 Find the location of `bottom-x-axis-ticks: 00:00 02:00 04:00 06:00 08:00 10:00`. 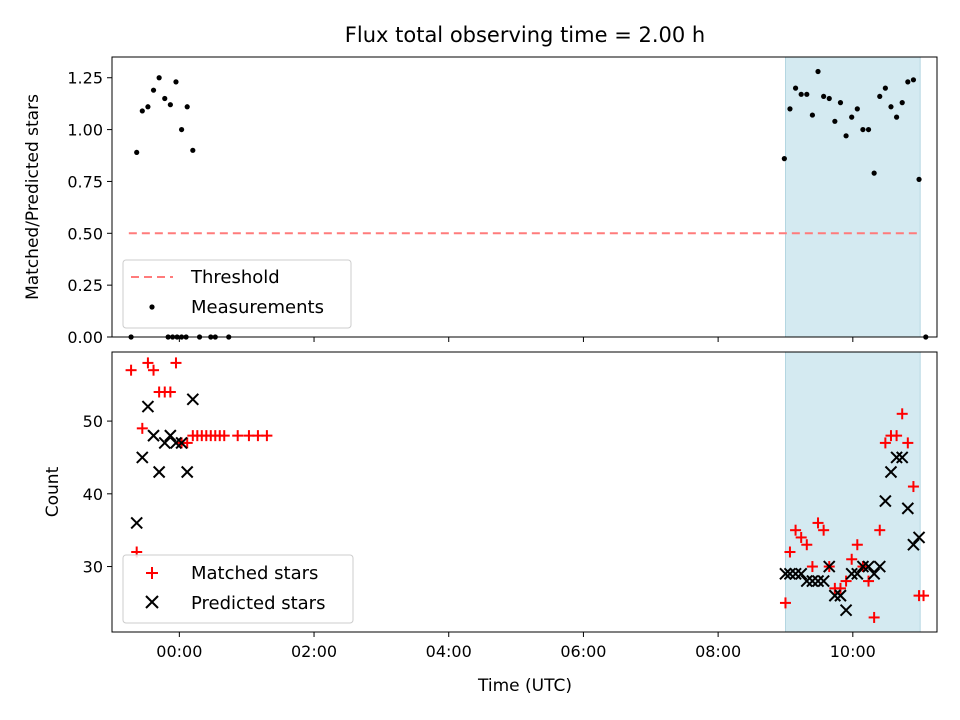

bottom-x-axis-ticks: 00:00 02:00 04:00 06:00 08:00 10:00 is located at coordinates (516, 646).